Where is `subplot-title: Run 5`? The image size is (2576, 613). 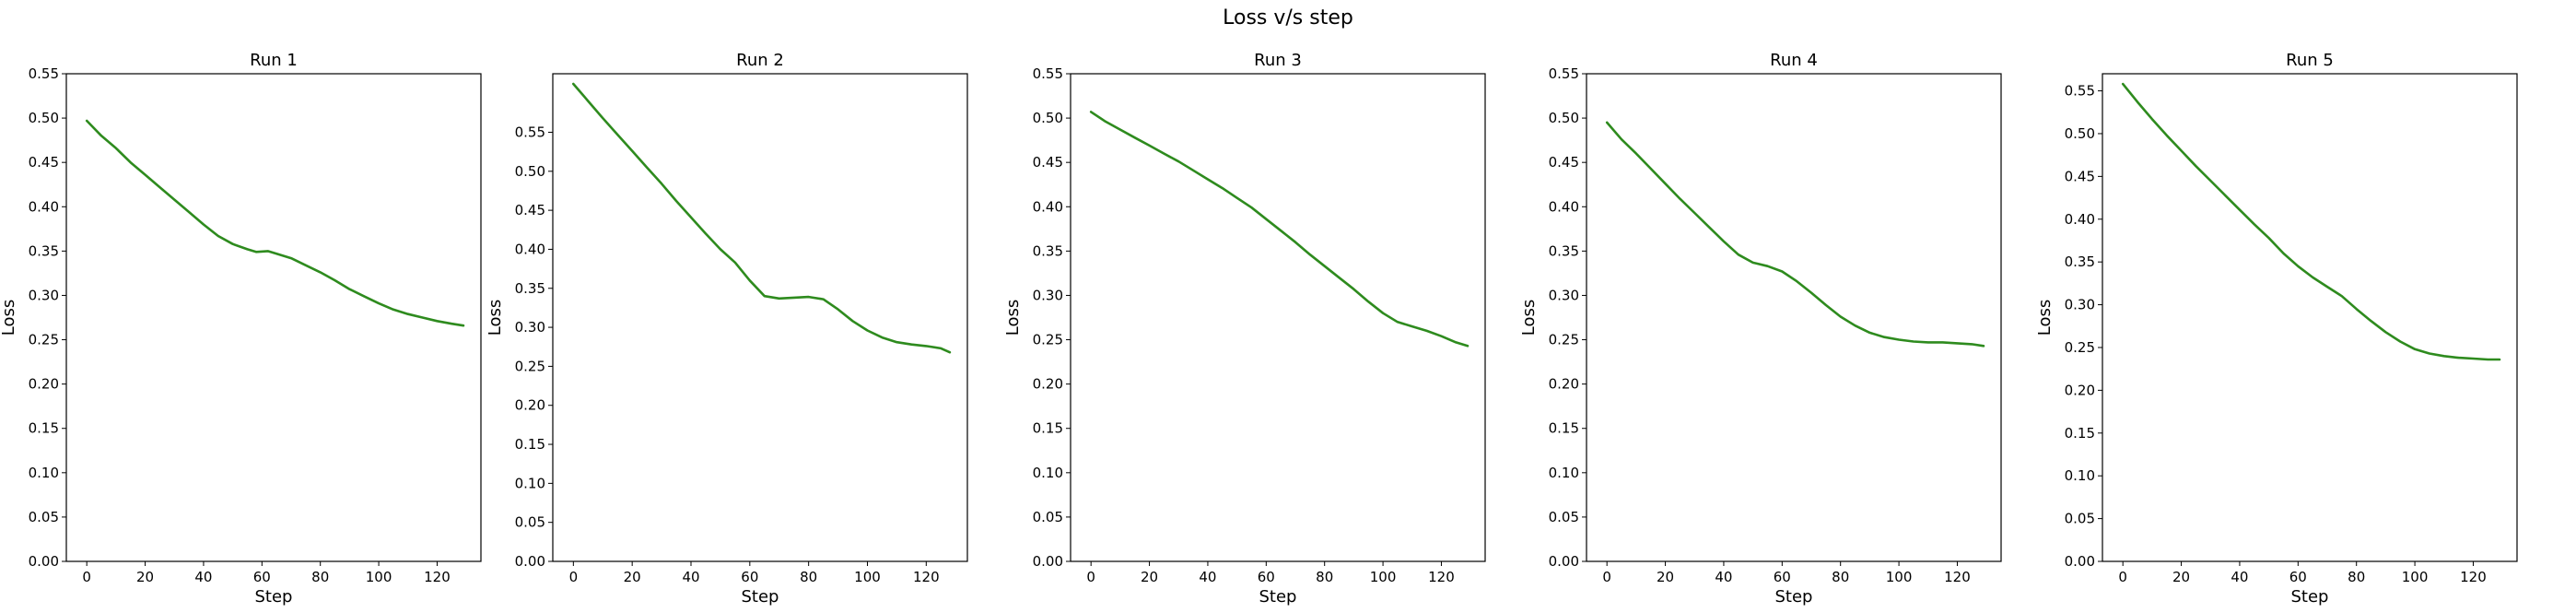 subplot-title: Run 5 is located at coordinates (2310, 61).